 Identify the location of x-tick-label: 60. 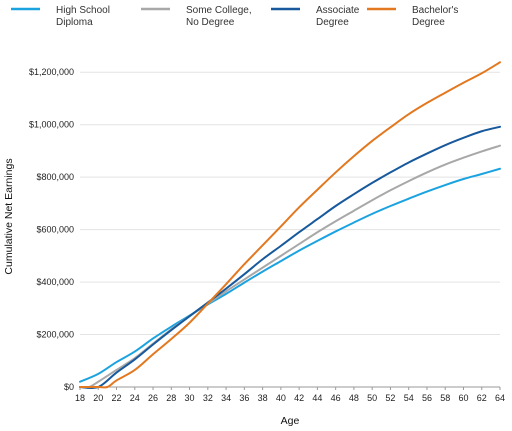
(463, 398).